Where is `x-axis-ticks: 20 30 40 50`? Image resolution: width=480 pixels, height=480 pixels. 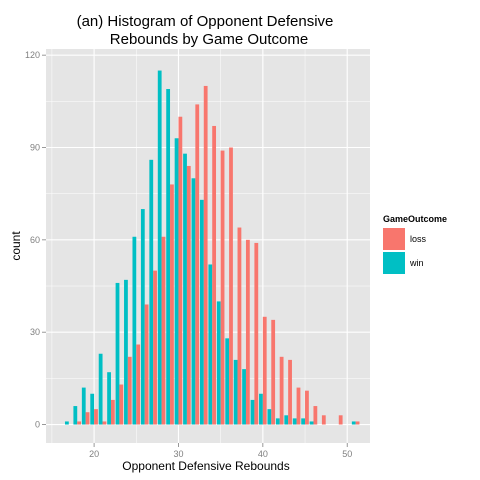 x-axis-ticks: 20 30 40 50 is located at coordinates (220, 451).